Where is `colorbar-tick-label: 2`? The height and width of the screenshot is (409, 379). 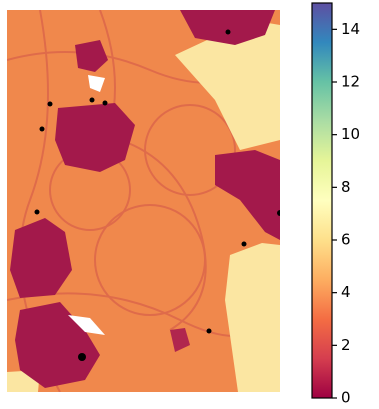 colorbar-tick-label: 2 is located at coordinates (346, 345).